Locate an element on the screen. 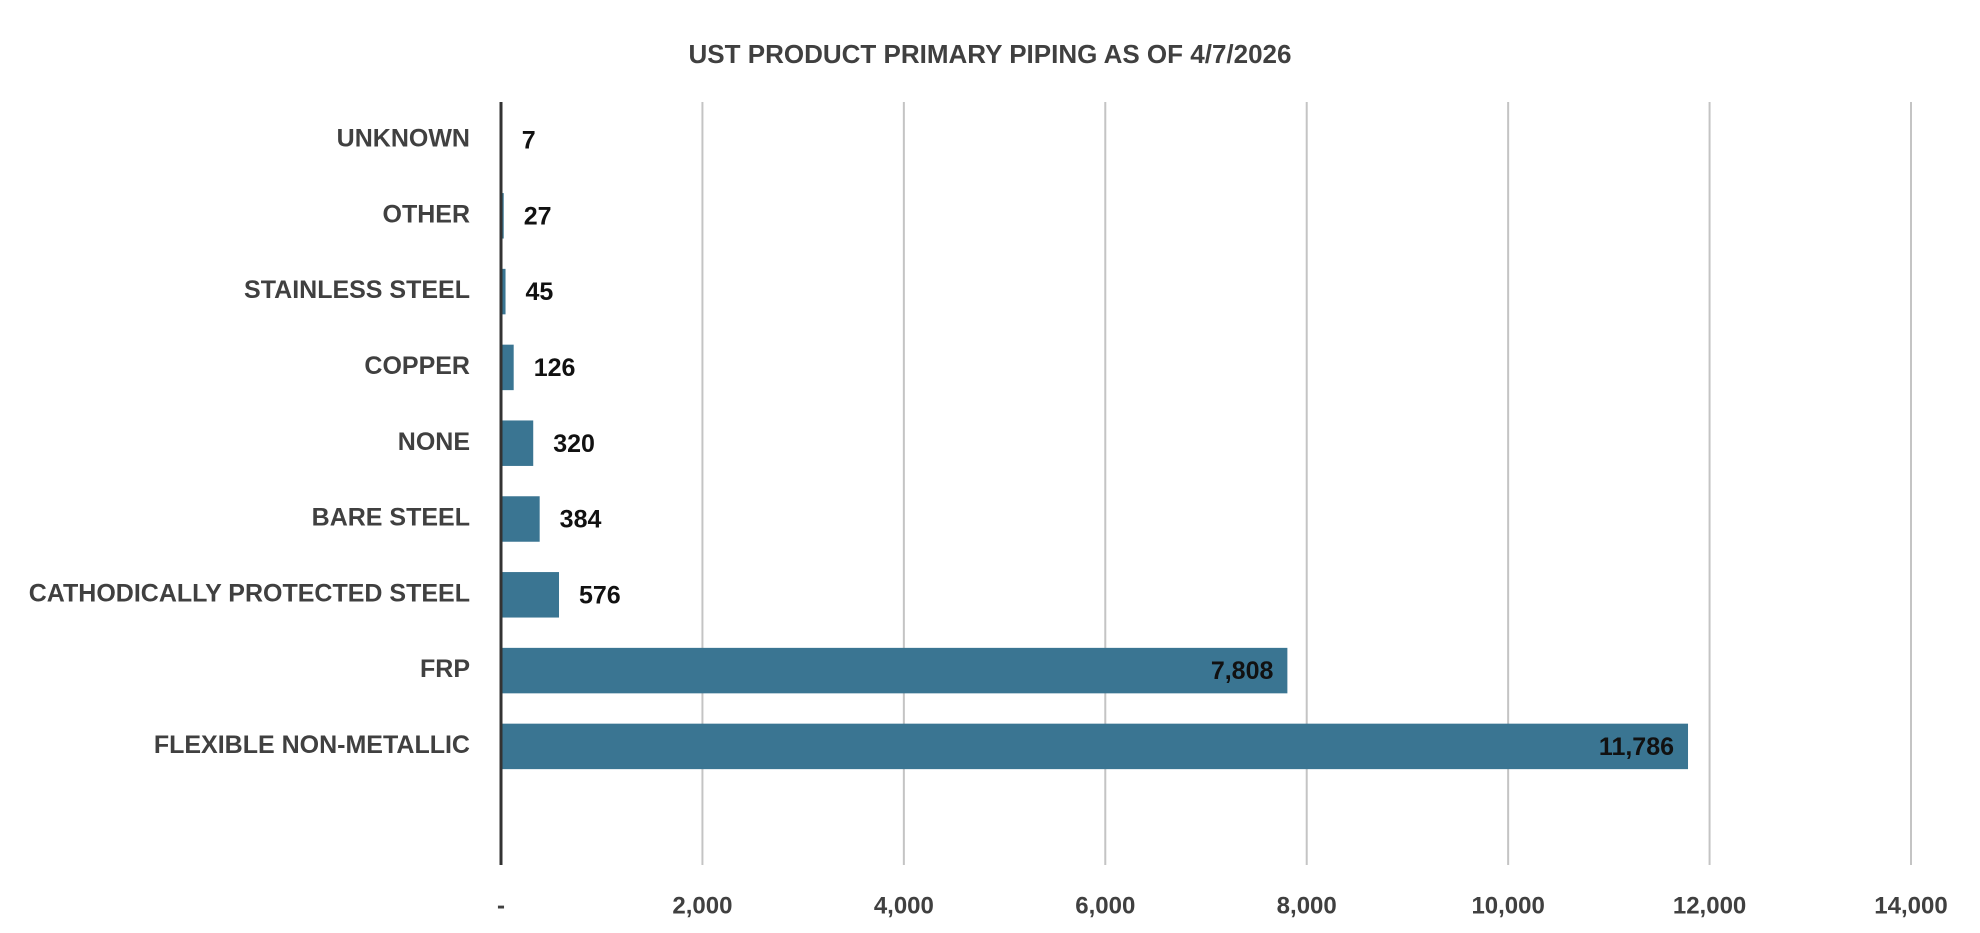 Image resolution: width=1980 pixels, height=933 pixels. y-tick-label: STAINLESS STEEL is located at coordinates (357, 290).